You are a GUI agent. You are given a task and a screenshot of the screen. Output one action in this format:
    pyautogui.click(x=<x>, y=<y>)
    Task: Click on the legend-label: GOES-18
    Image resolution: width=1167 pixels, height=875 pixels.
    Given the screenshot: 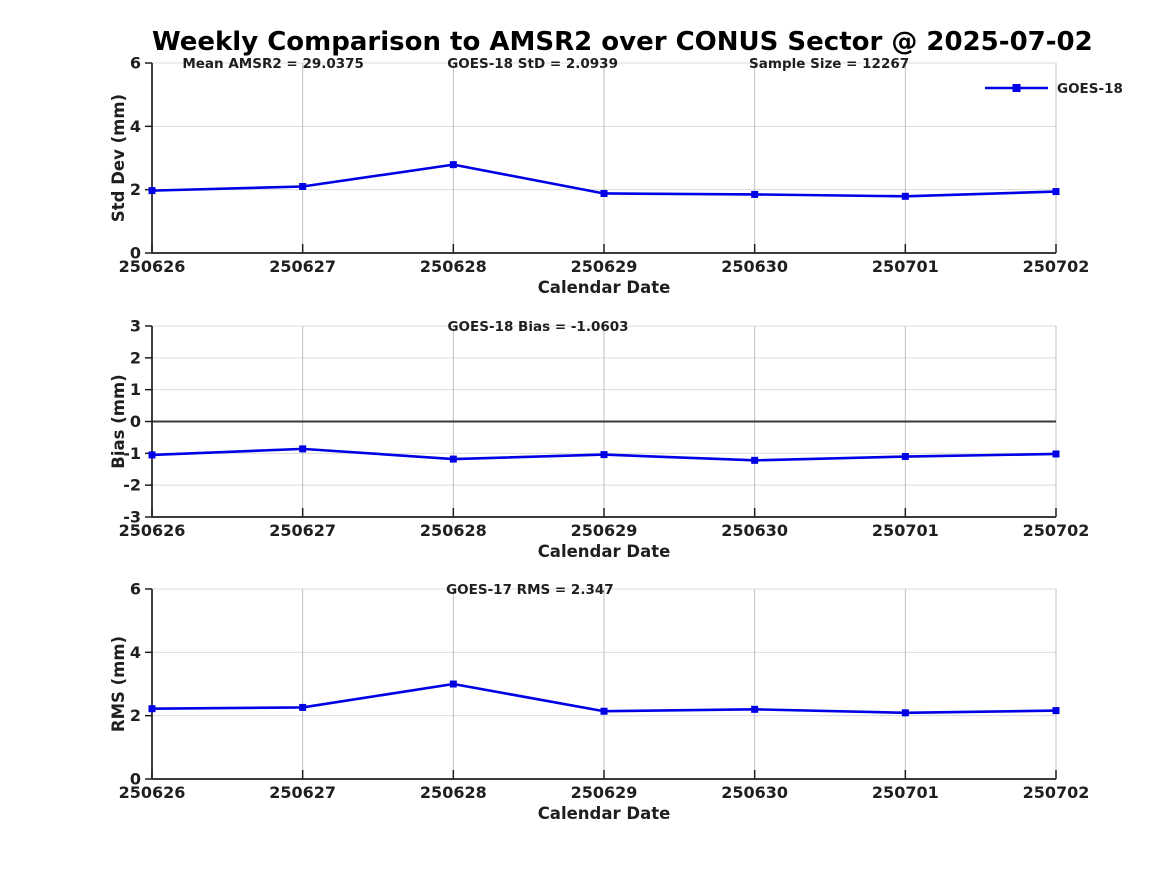 What is the action you would take?
    pyautogui.click(x=1090, y=89)
    